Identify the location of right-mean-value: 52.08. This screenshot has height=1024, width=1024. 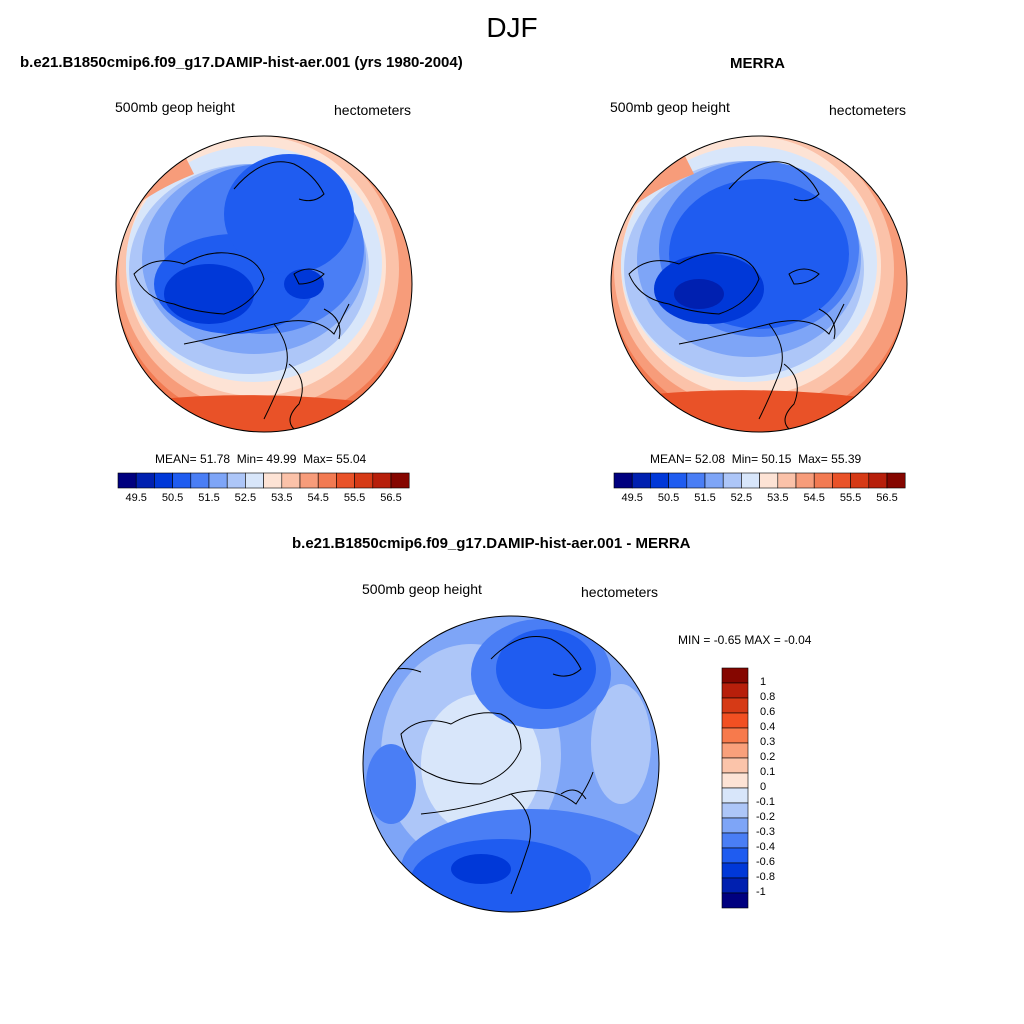
(710, 459).